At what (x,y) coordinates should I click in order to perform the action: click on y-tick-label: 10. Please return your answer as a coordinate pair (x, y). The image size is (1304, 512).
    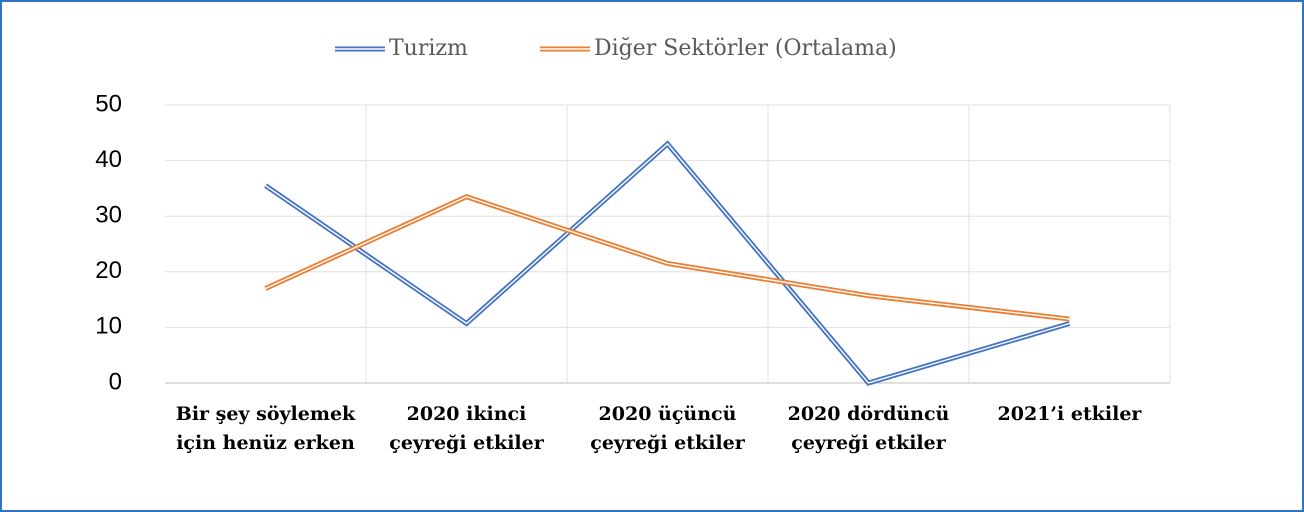
    Looking at the image, I should click on (108, 326).